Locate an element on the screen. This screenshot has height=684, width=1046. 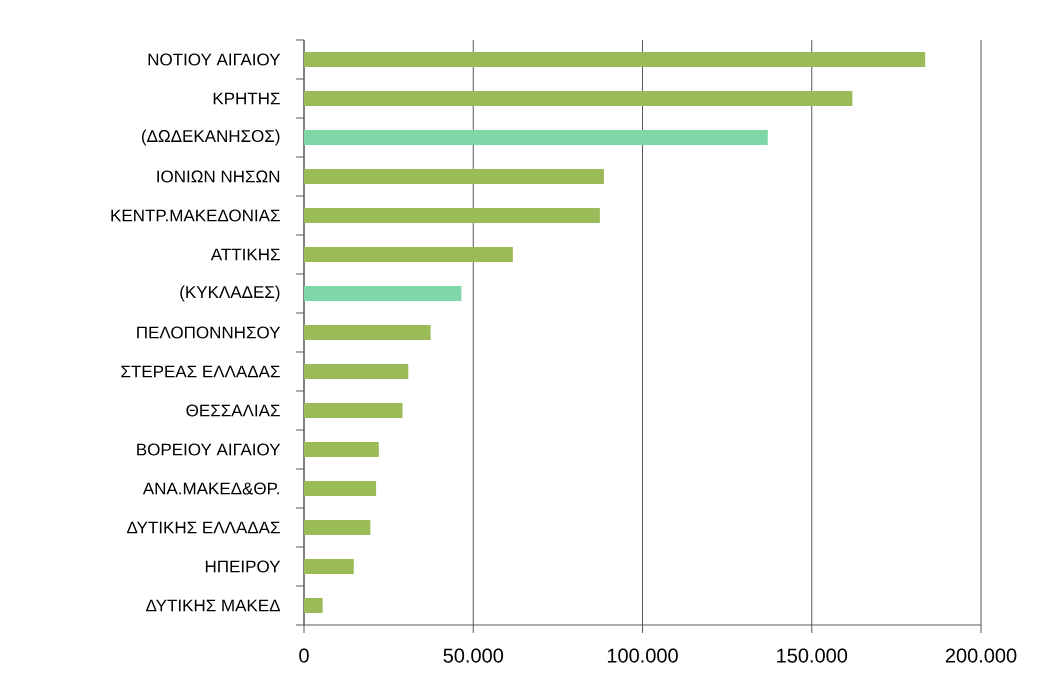
y-tick-label: ΔΥΤΙΚΗΣ ΕΛΛΑΔΑΣ is located at coordinates (203, 527).